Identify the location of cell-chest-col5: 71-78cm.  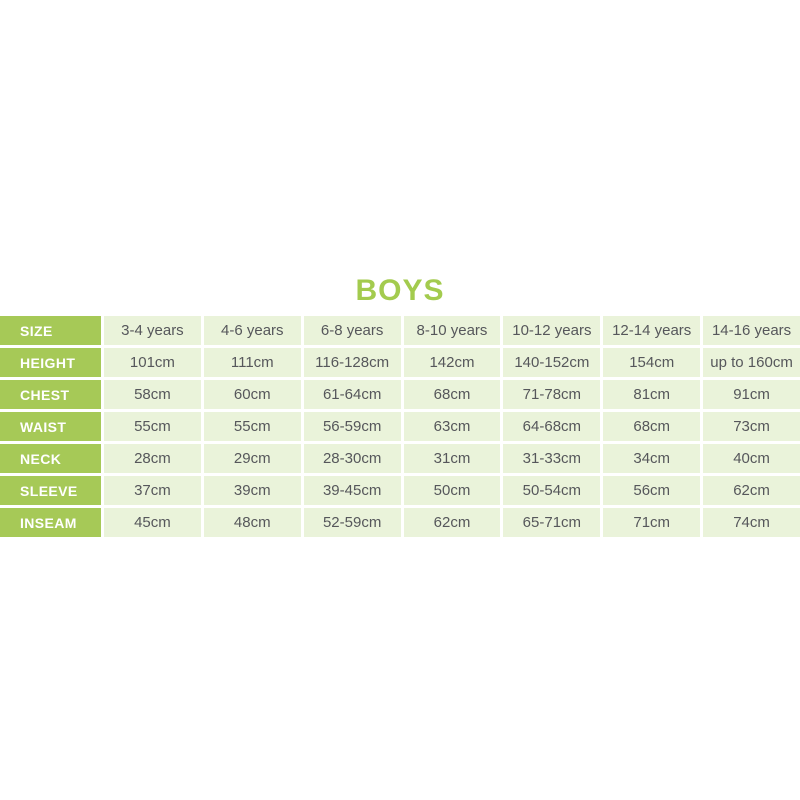
(552, 394).